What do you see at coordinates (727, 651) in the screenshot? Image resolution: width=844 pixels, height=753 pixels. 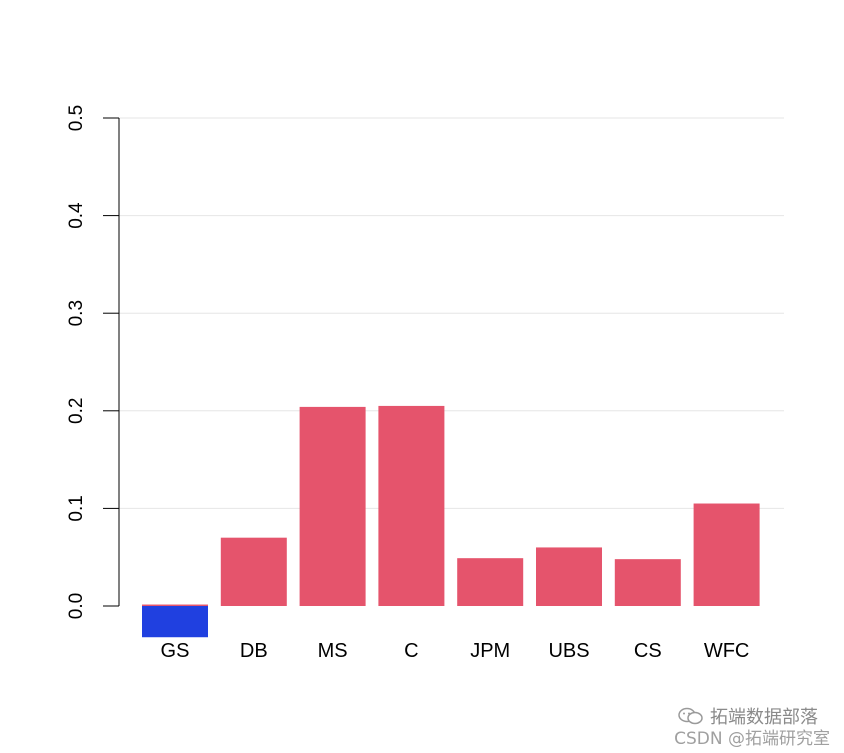 I see `x-tick-label: WFC` at bounding box center [727, 651].